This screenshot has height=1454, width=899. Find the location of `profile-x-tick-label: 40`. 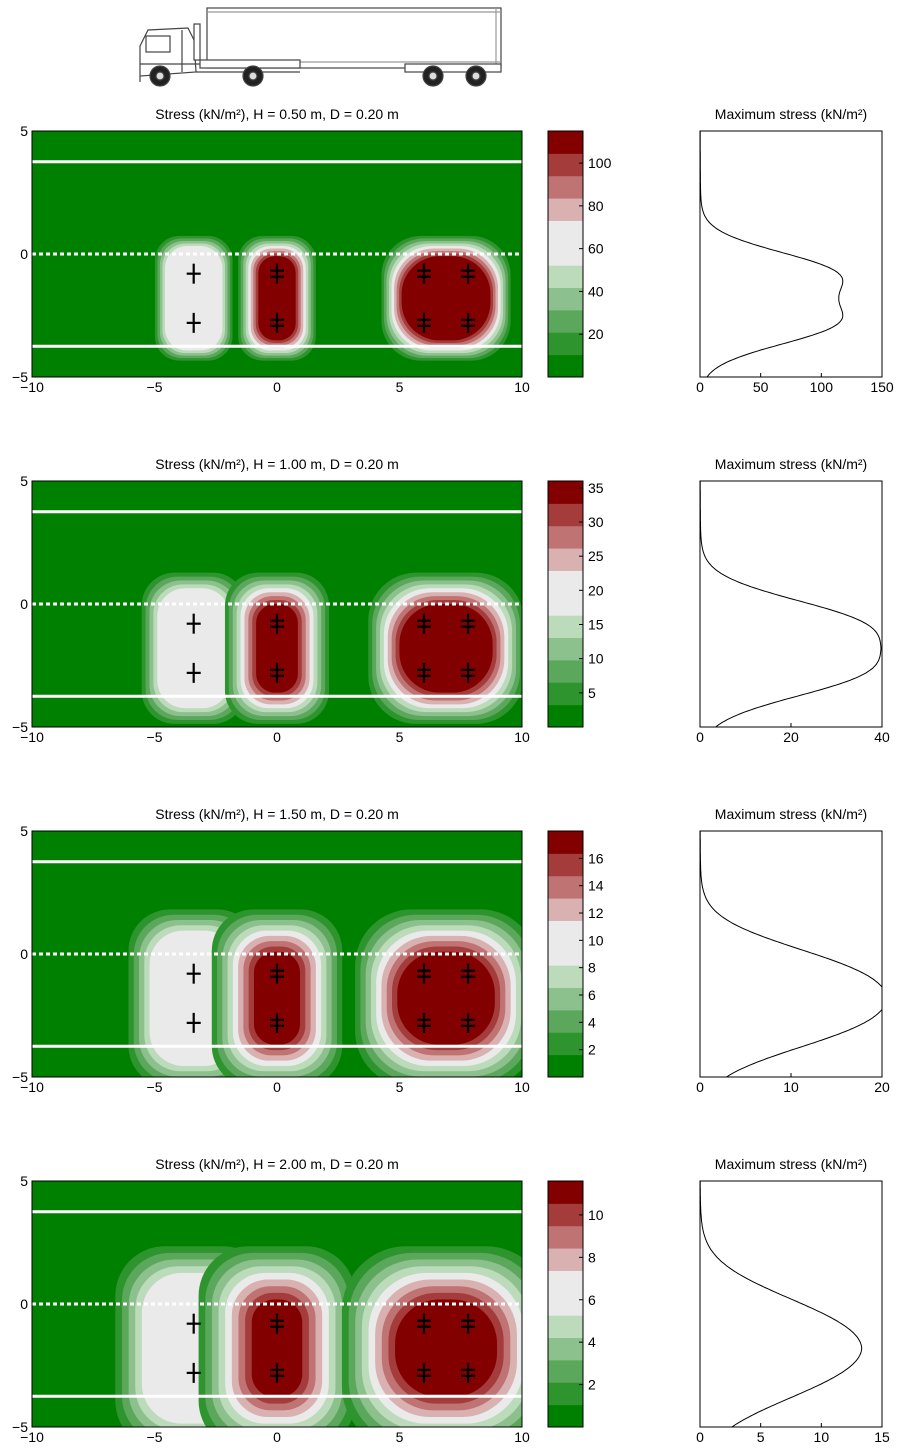

profile-x-tick-label: 40 is located at coordinates (882, 737).